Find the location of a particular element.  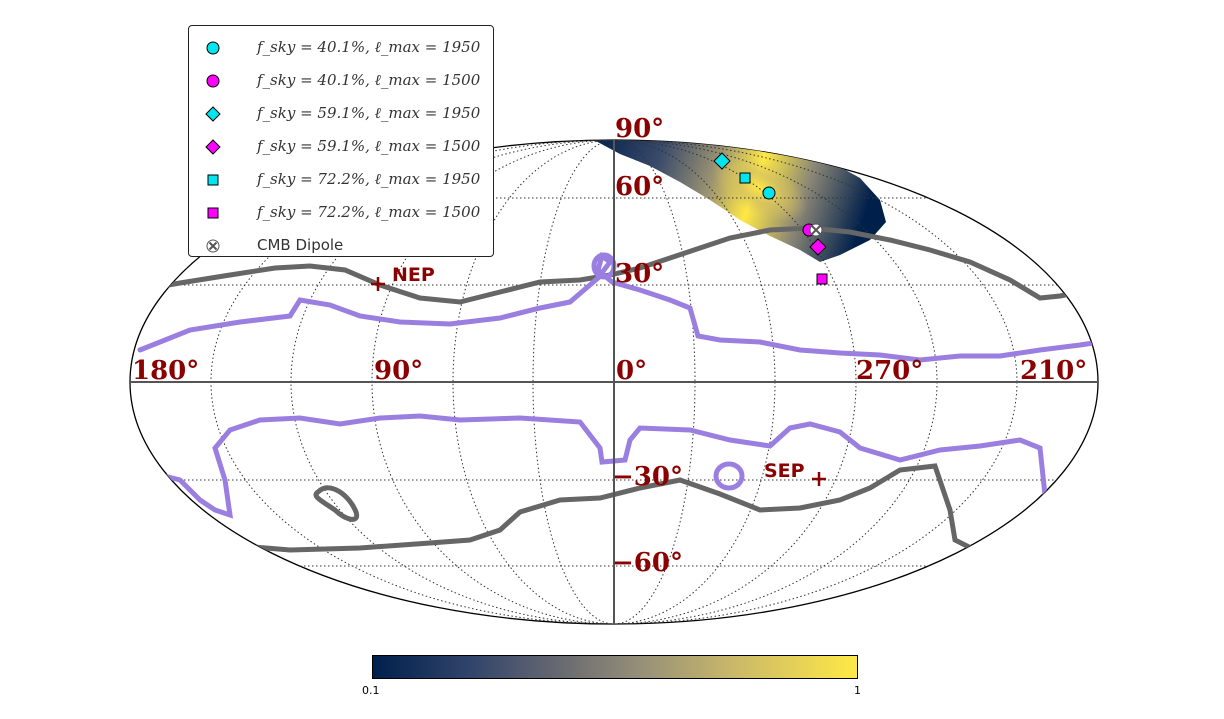

colorbar-min-label: 0.1 is located at coordinates (371, 690).